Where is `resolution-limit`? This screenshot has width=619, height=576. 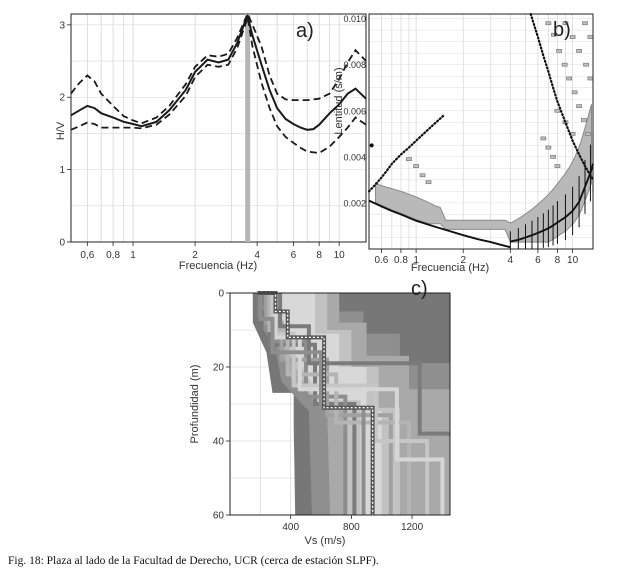
resolution-limit is located at coordinates (562, 96).